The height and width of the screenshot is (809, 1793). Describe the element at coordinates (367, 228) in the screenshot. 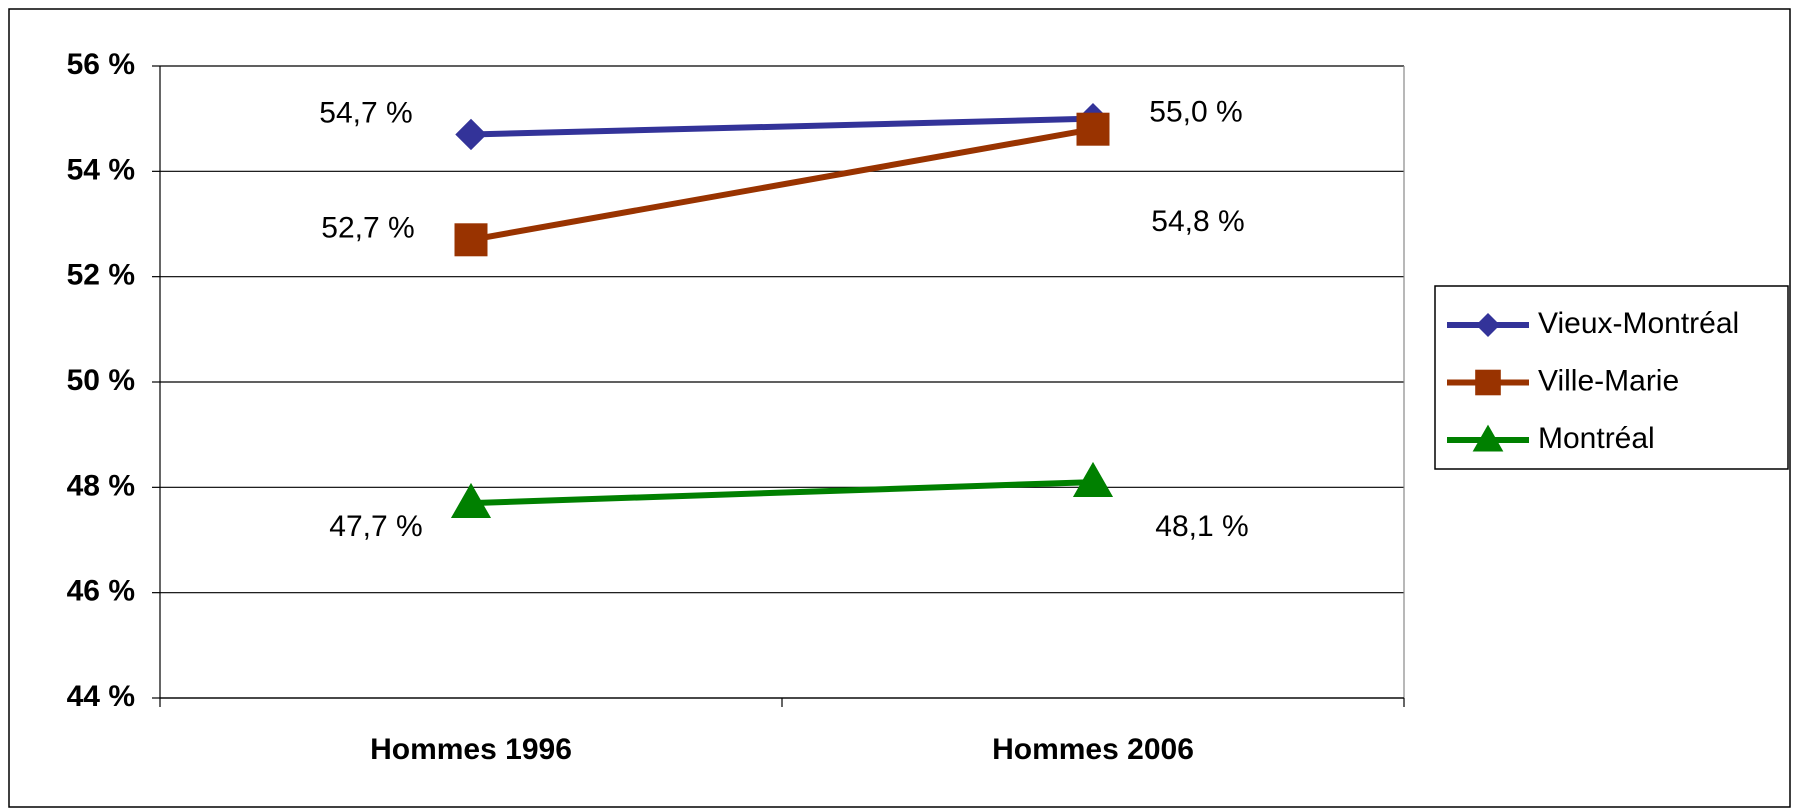

I see `data-label: 52,7 %` at that location.